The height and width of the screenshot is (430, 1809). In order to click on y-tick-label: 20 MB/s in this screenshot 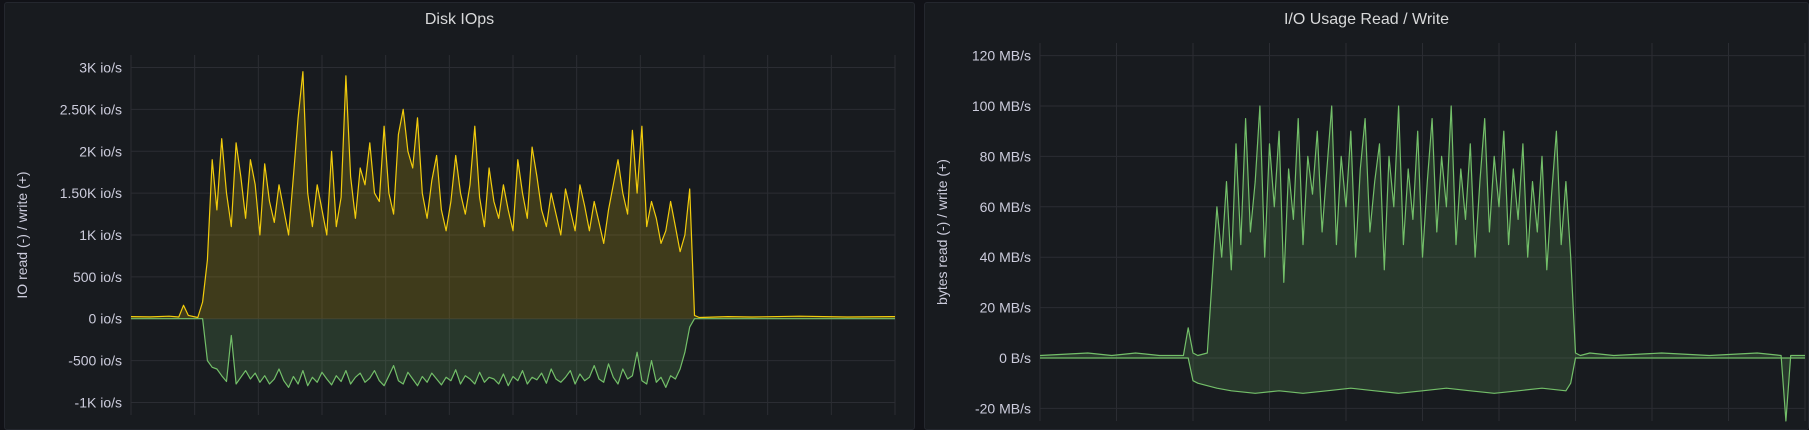, I will do `click(1005, 308)`.